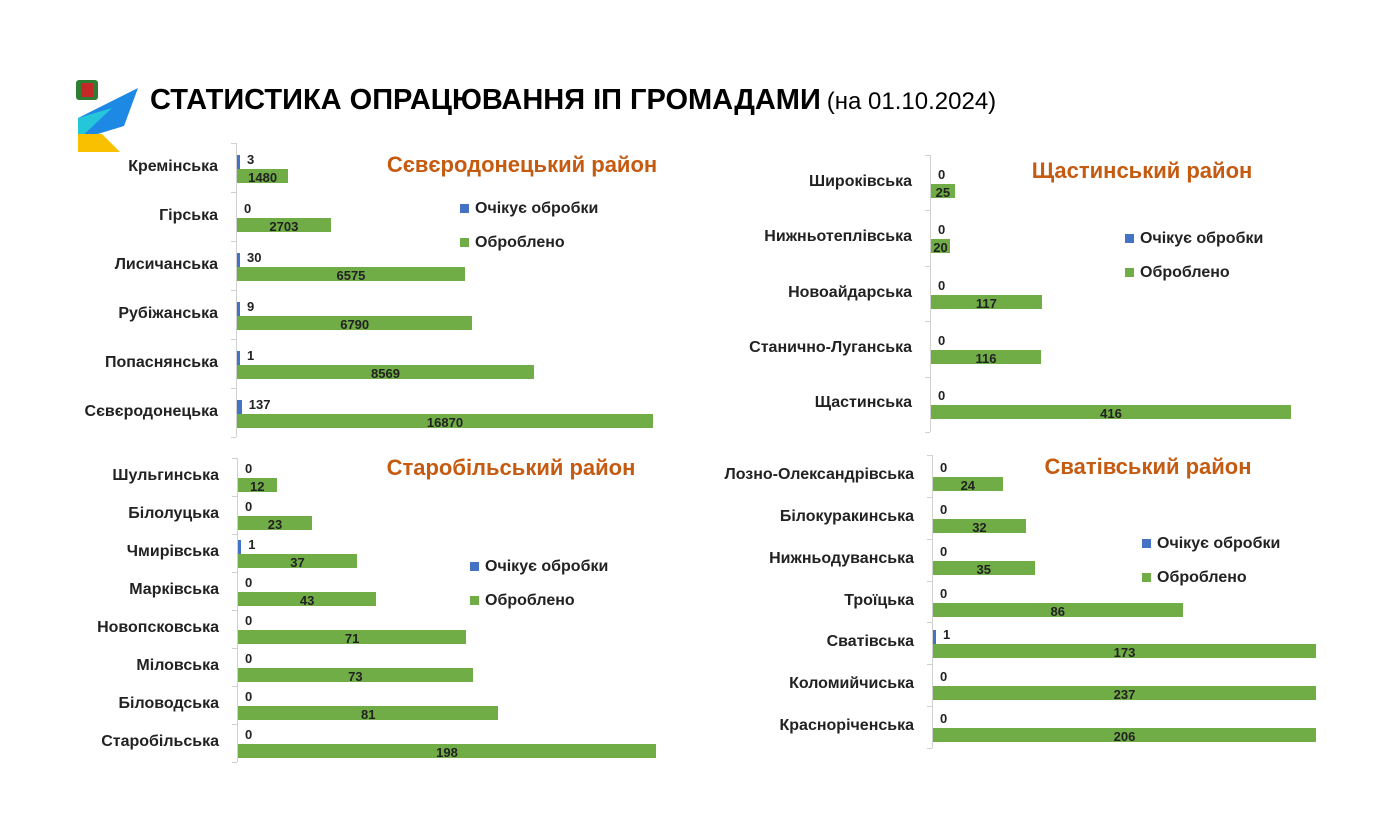 The width and height of the screenshot is (1398, 817). What do you see at coordinates (165, 475) in the screenshot?
I see `category-label: Шульгинська` at bounding box center [165, 475].